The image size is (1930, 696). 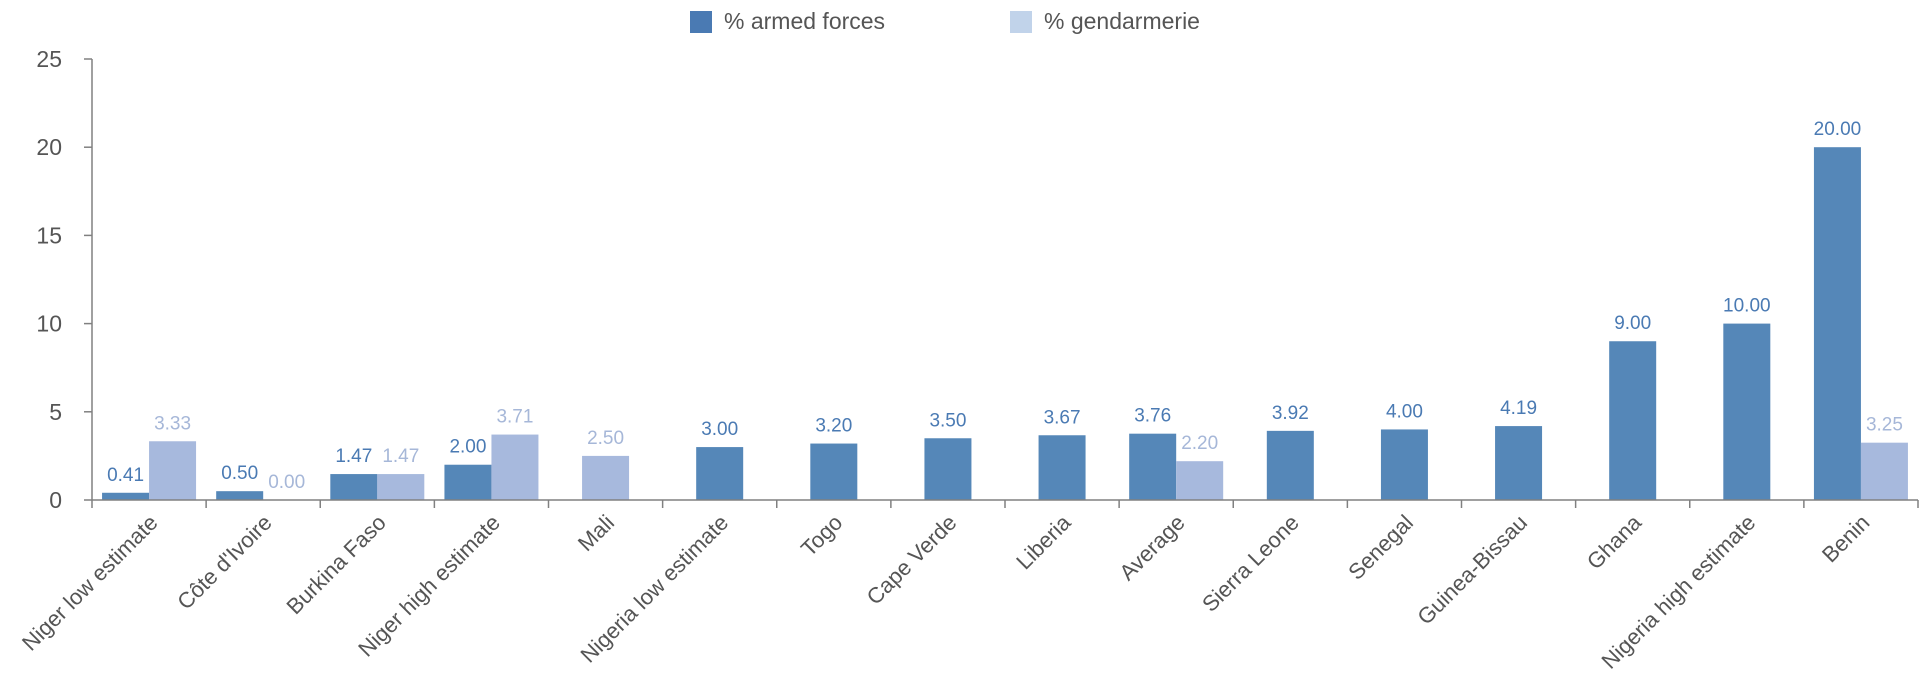 What do you see at coordinates (1884, 425) in the screenshot?
I see `data-label-gendarmerie: 3.25` at bounding box center [1884, 425].